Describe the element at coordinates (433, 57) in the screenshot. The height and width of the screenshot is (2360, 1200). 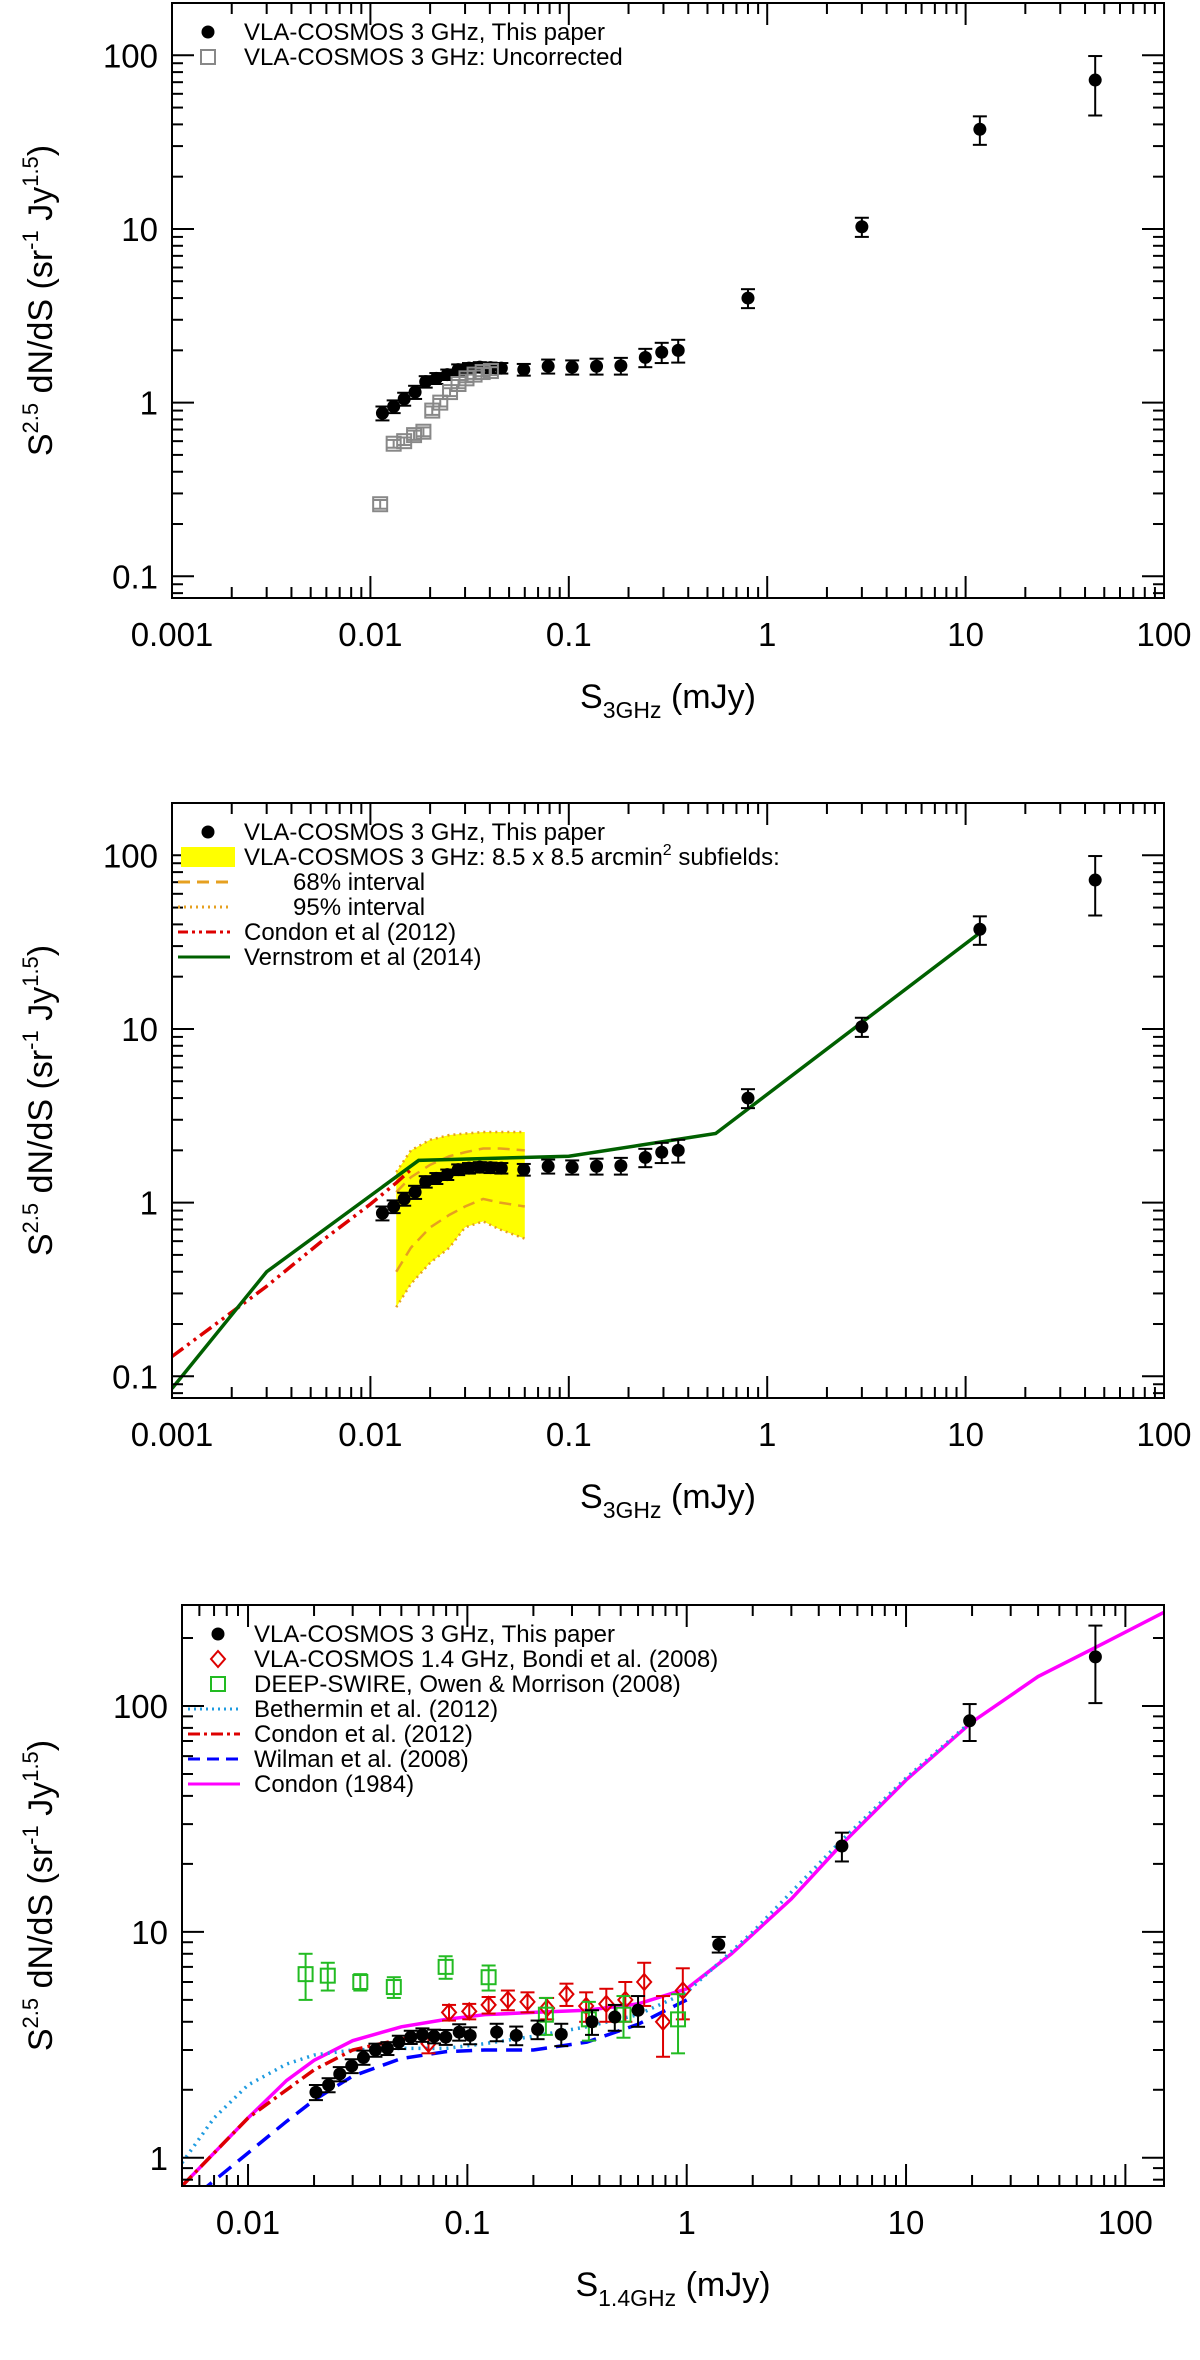
I see `legend-label: VLA-COSMOS 3 GHz: Uncorrected` at that location.